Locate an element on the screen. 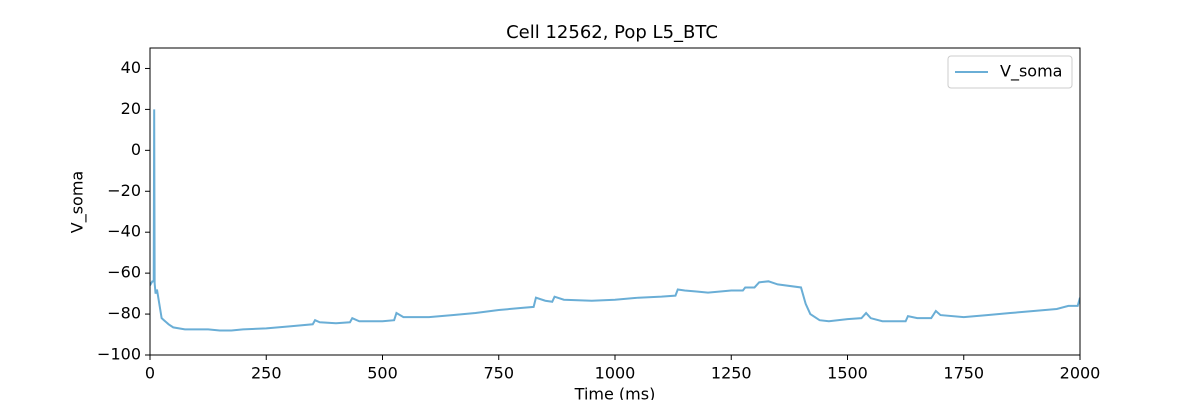 The width and height of the screenshot is (1200, 400). x-tick-label: 1000 is located at coordinates (615, 373).